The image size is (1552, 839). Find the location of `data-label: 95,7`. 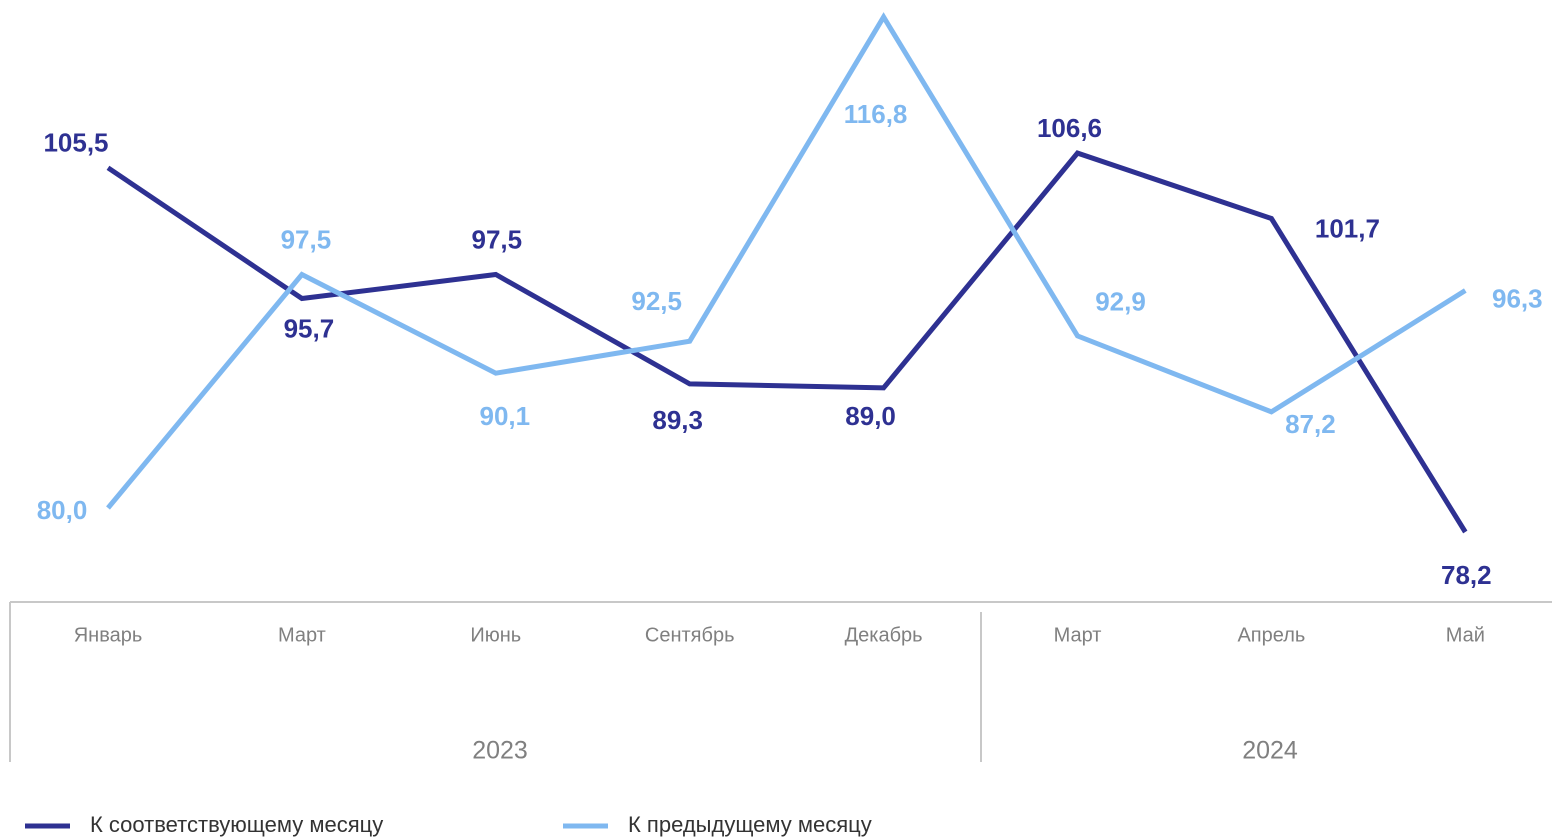

data-label: 95,7 is located at coordinates (309, 328).